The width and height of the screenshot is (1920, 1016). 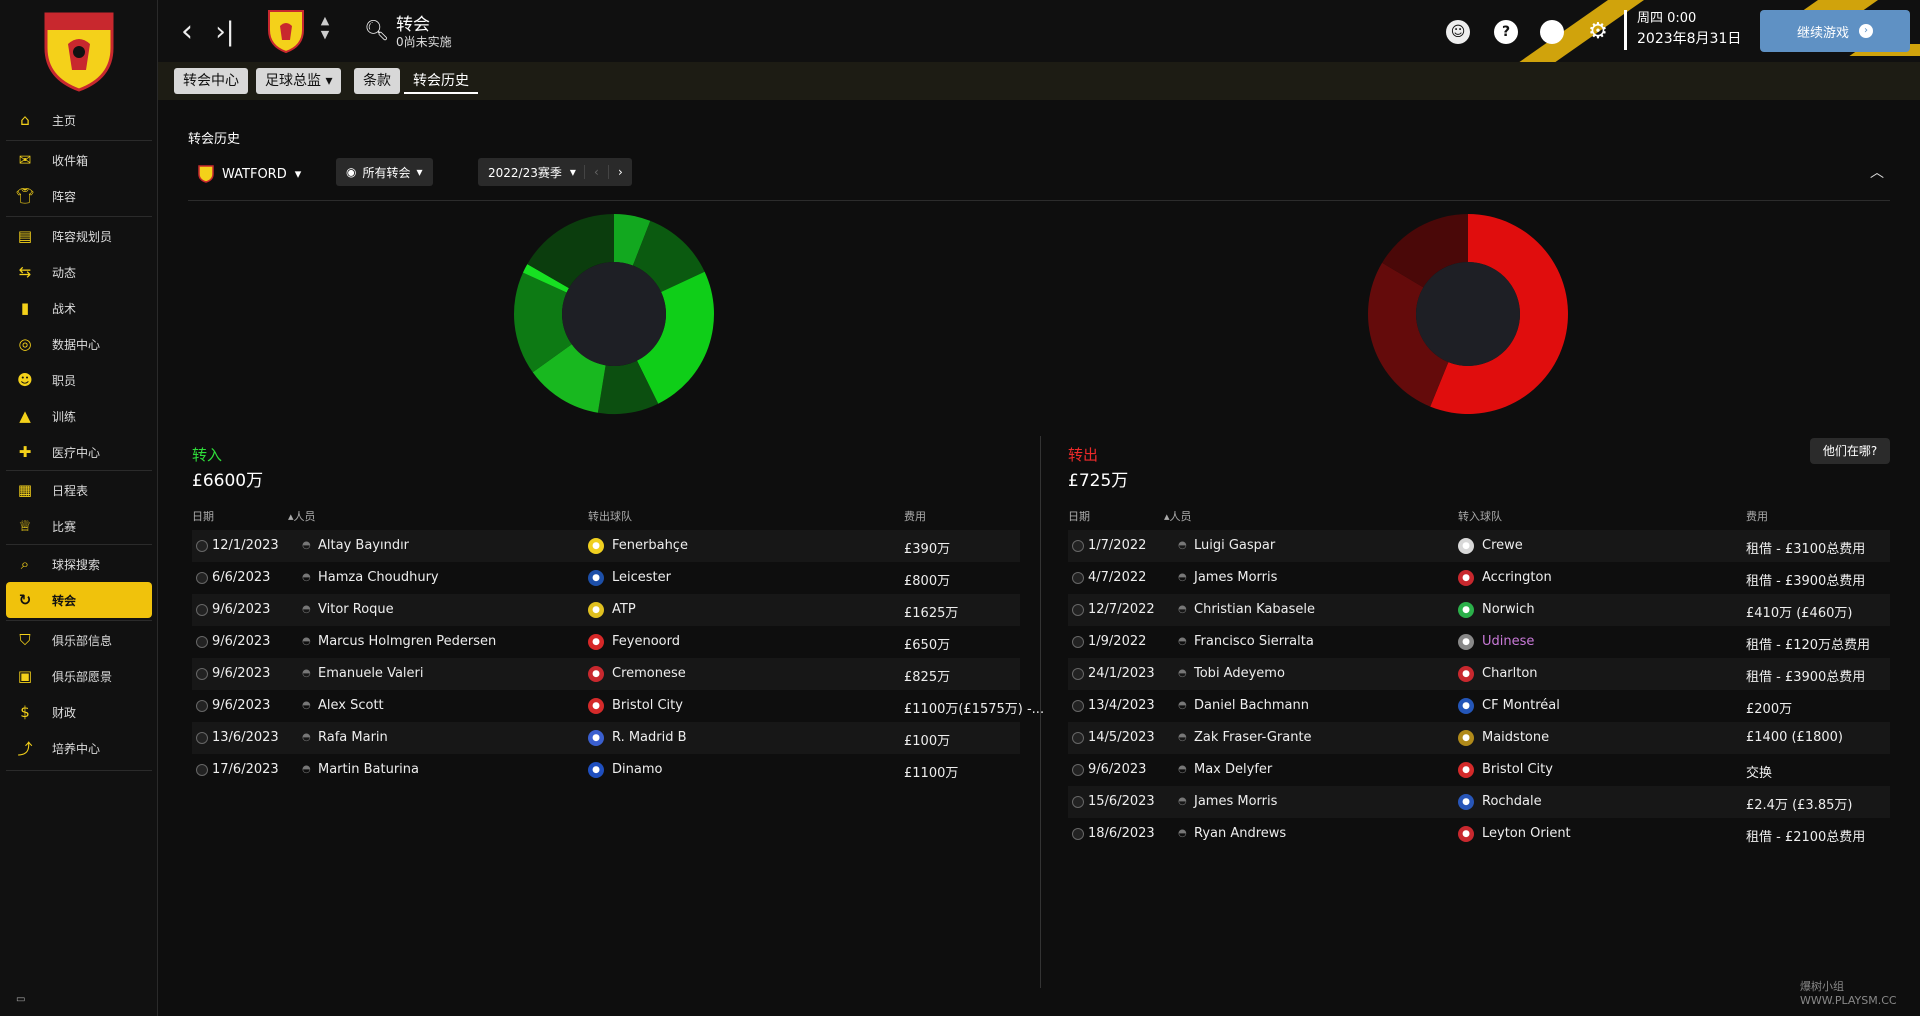 What do you see at coordinates (79, 272) in the screenshot?
I see `sidebar-item: ⇆ 动态` at bounding box center [79, 272].